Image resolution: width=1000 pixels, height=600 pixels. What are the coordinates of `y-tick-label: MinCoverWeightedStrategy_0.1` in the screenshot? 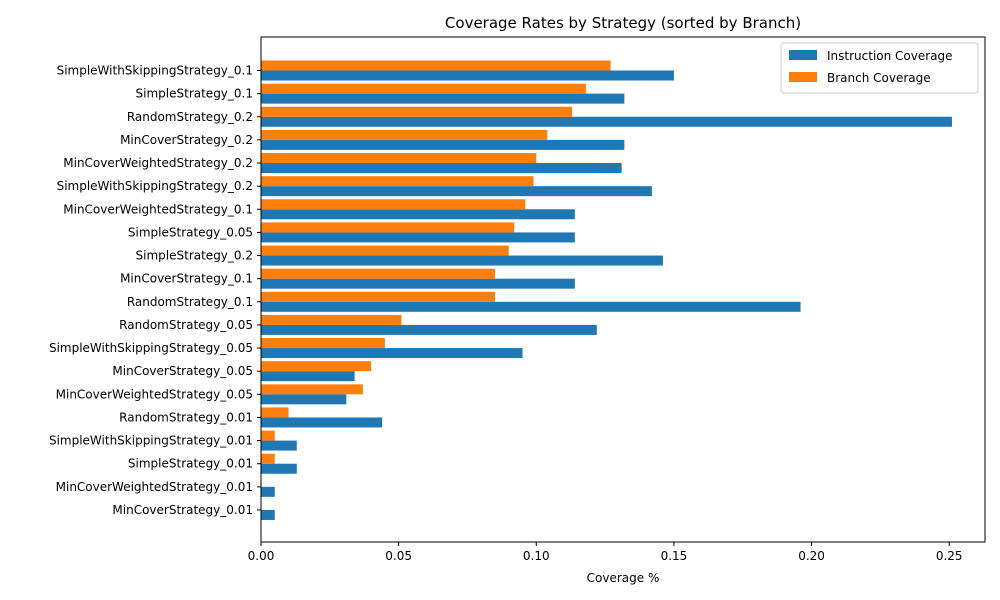 It's located at (158, 209).